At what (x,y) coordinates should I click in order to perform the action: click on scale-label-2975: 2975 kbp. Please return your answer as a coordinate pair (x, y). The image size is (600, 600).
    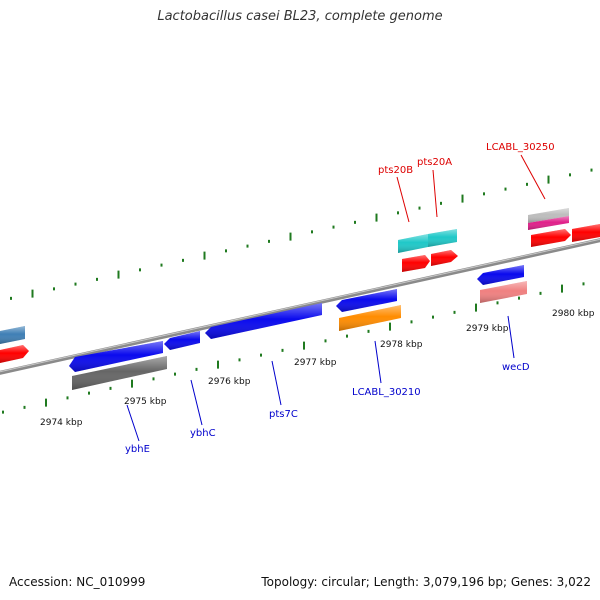
    Looking at the image, I should click on (145, 402).